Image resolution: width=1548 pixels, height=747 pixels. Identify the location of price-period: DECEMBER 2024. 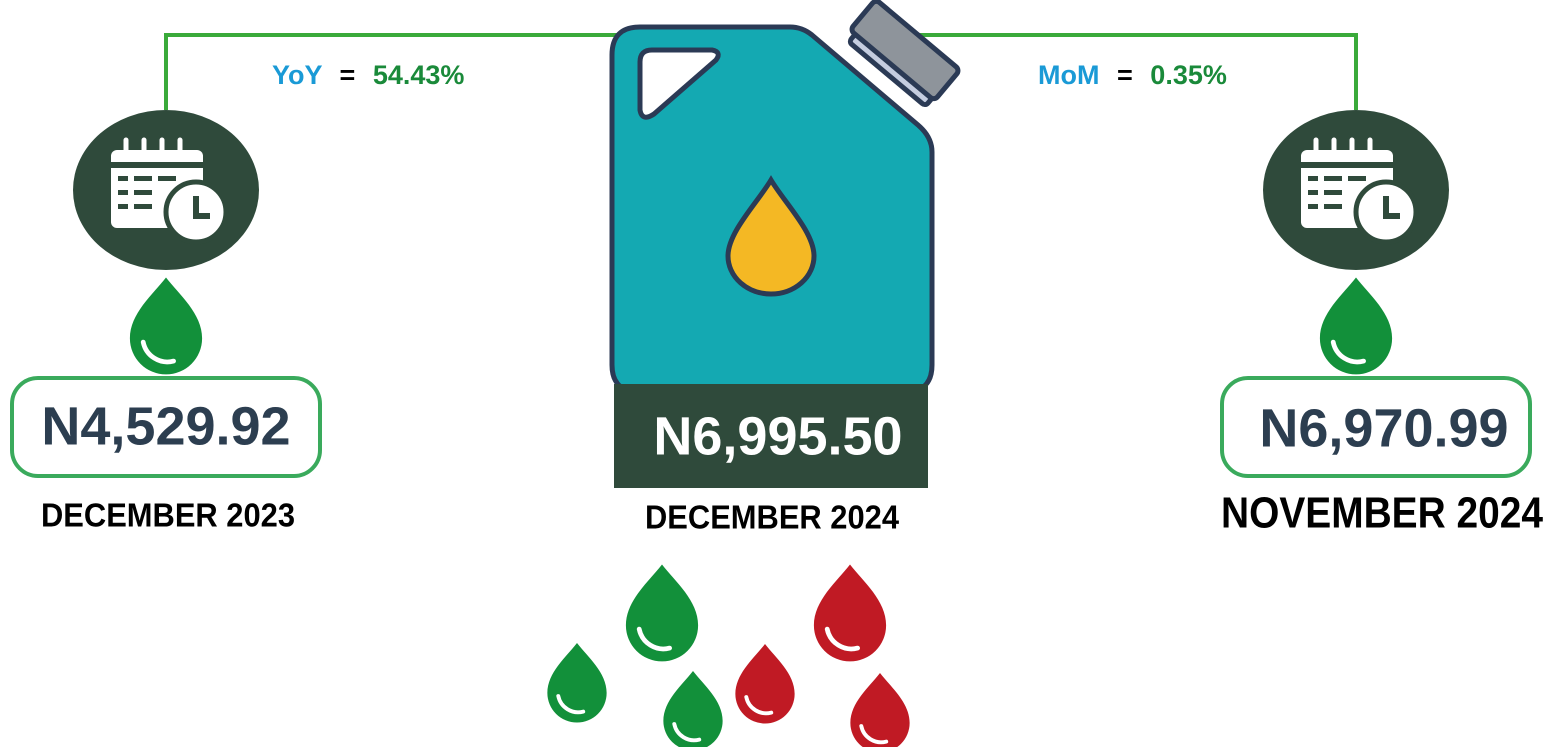
(772, 517).